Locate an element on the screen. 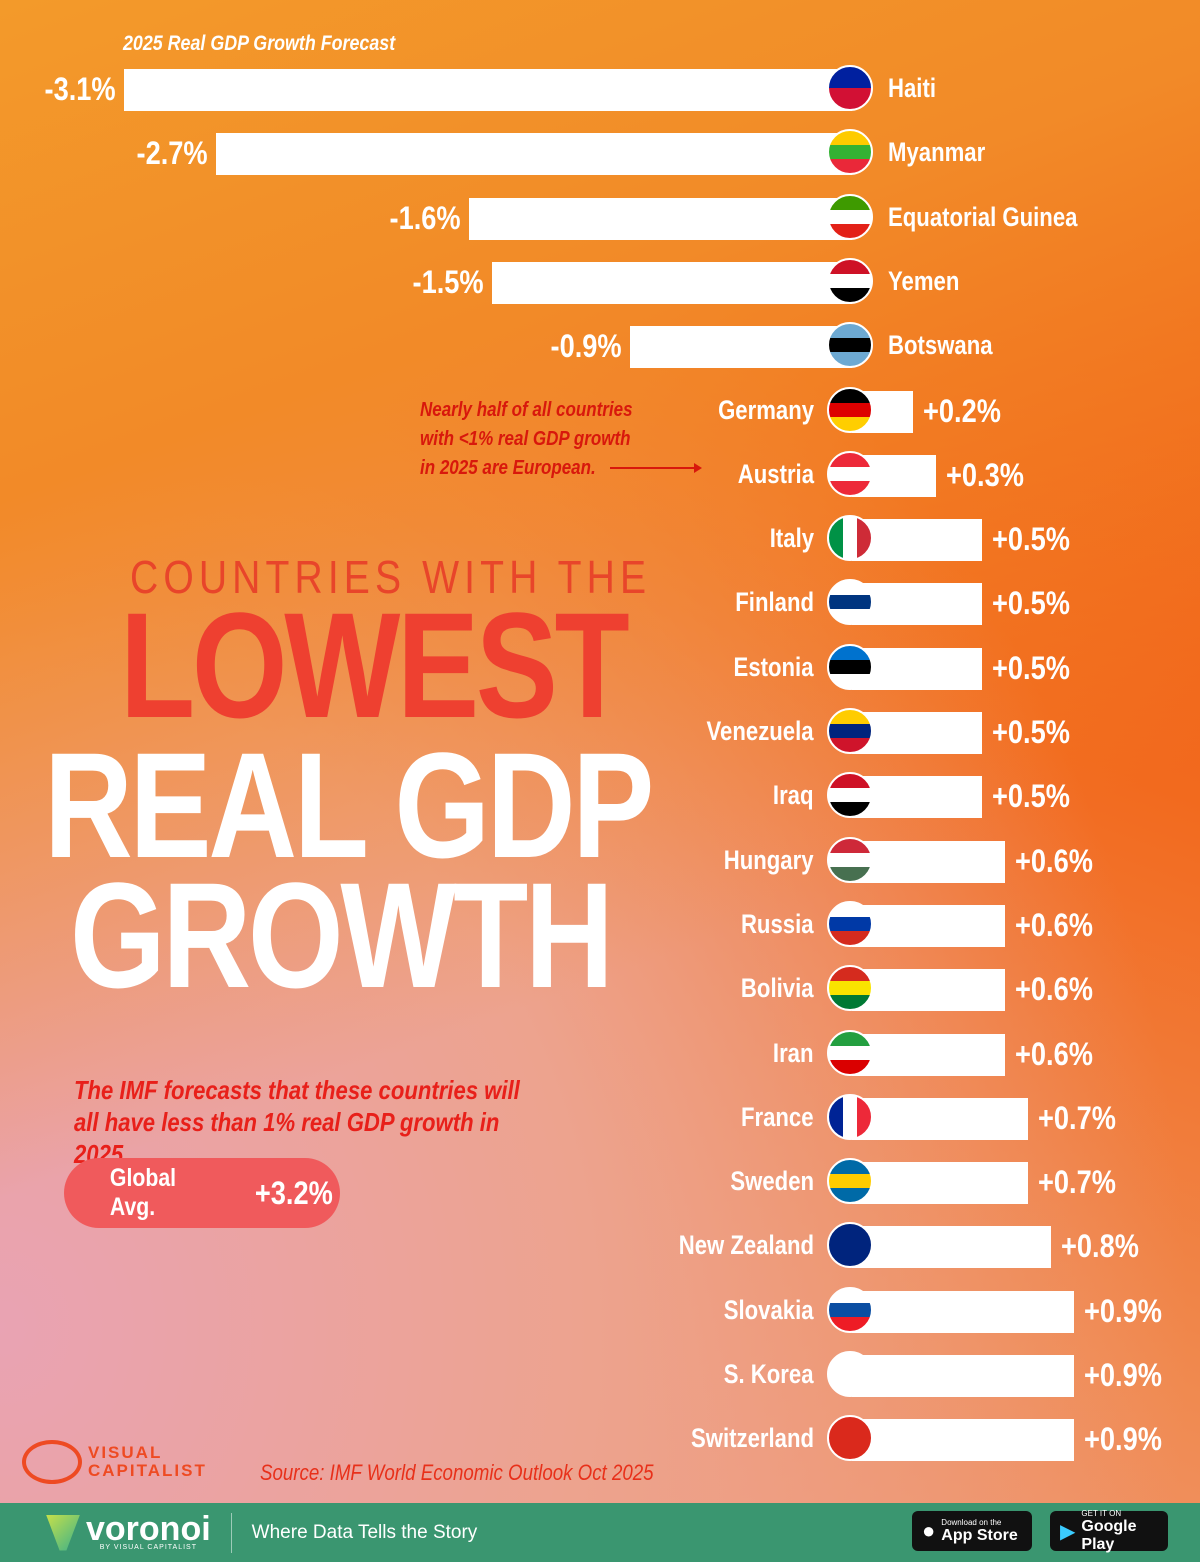 Image resolution: width=1200 pixels, height=1562 pixels. headline-line-2: LOWEST is located at coordinates (375, 665).